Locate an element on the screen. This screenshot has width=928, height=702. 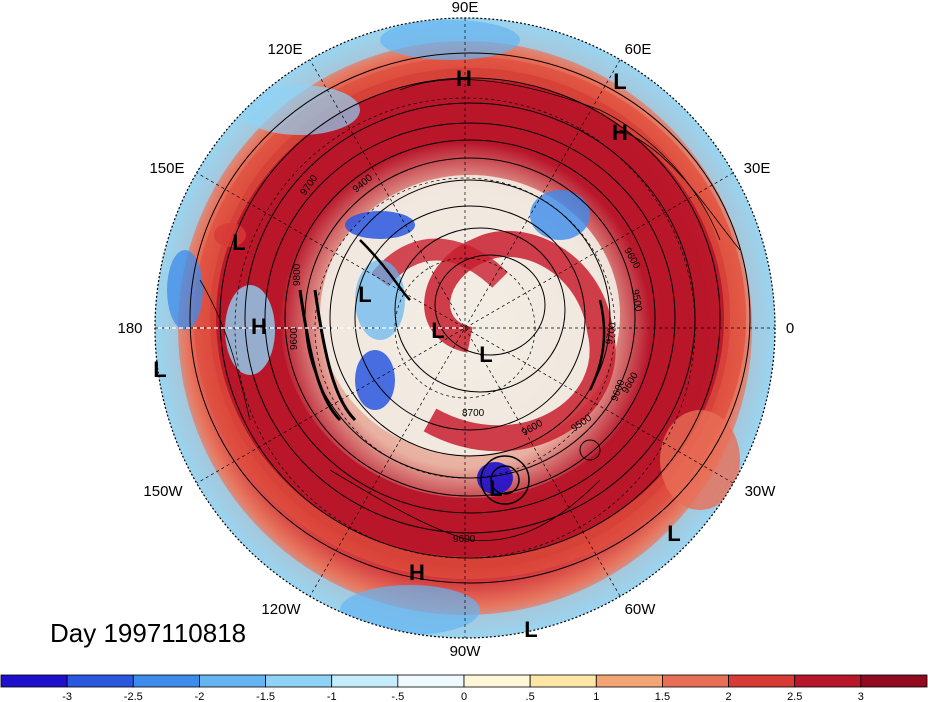
colorbar-ticks: -3 -2.5 -2 -1.5 -1 -.5 0 .5 1 1.5 2 2.5 3 is located at coordinates (463, 696).